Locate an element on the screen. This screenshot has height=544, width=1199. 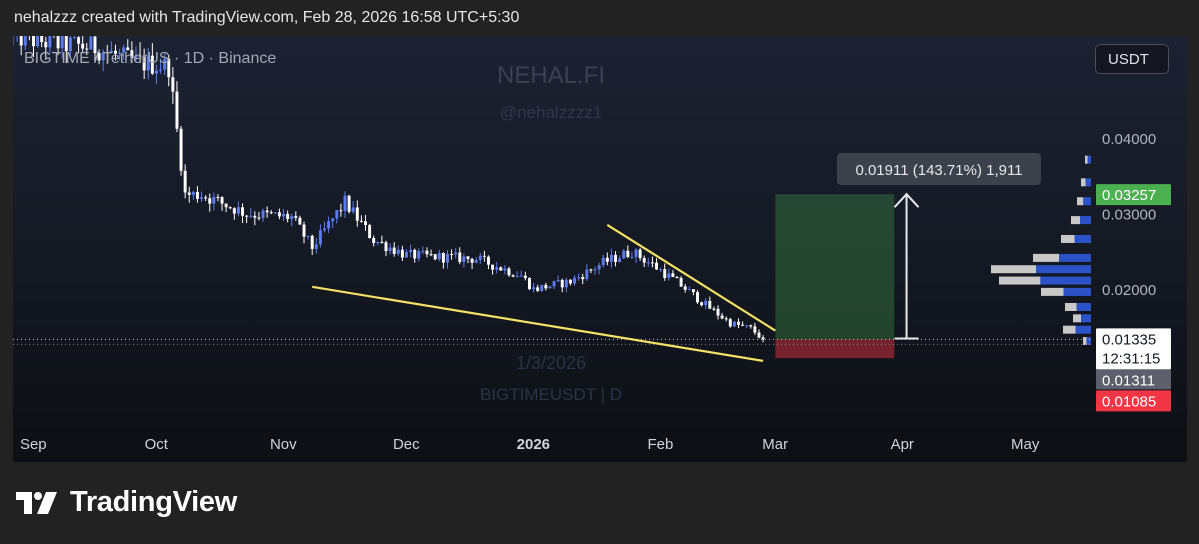
wedge-lower-line is located at coordinates (538, 323).